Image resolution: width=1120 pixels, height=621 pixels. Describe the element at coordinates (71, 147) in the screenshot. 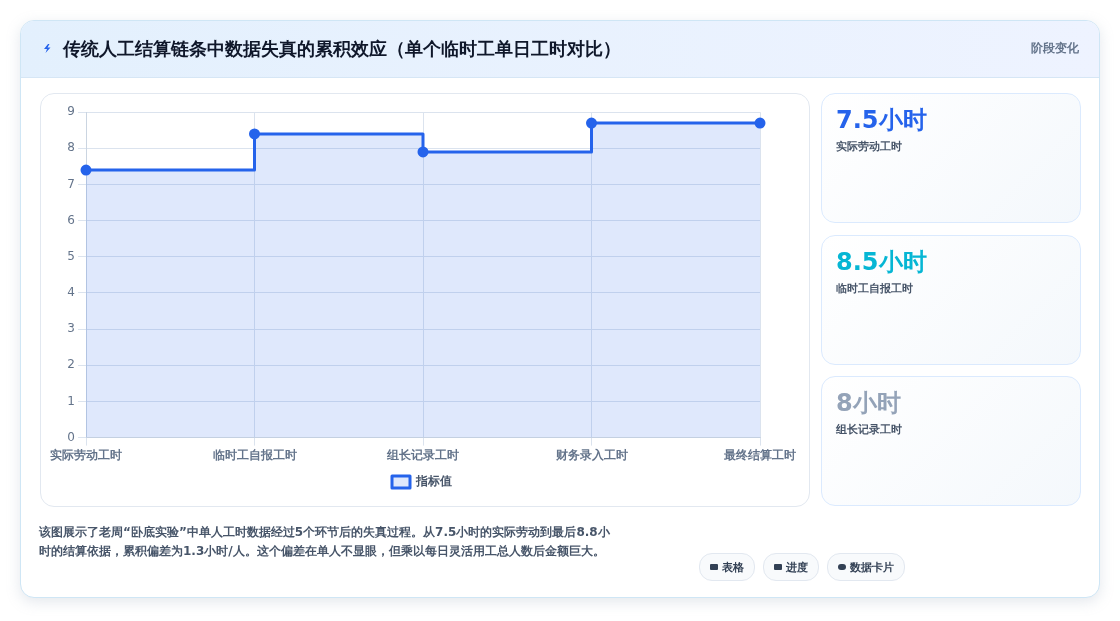

I see `y-tick-label: 8` at that location.